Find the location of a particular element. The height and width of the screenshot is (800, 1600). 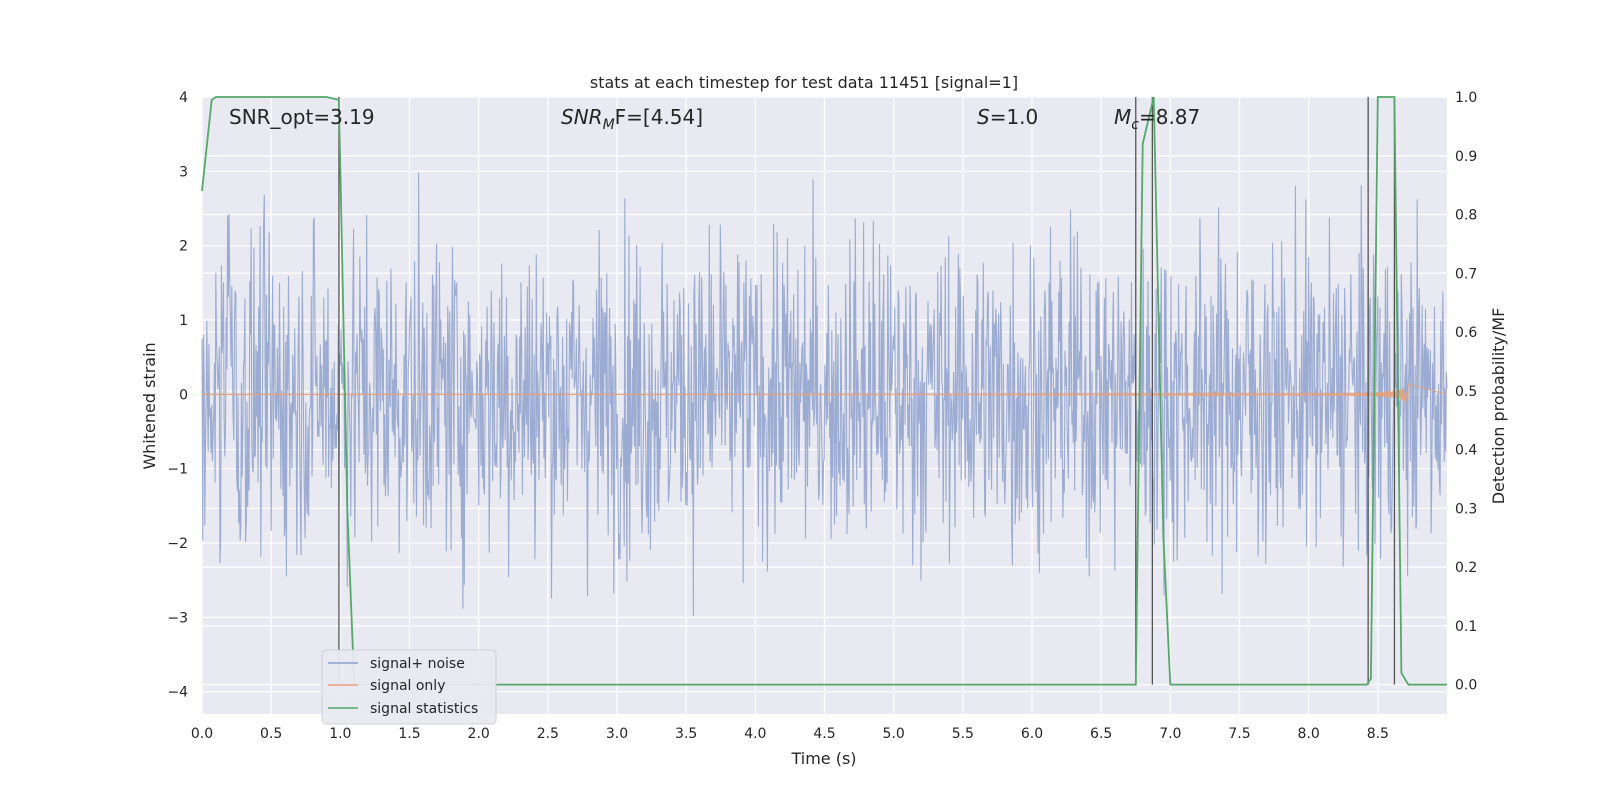

right-tick-label: 0.7 is located at coordinates (1466, 274).